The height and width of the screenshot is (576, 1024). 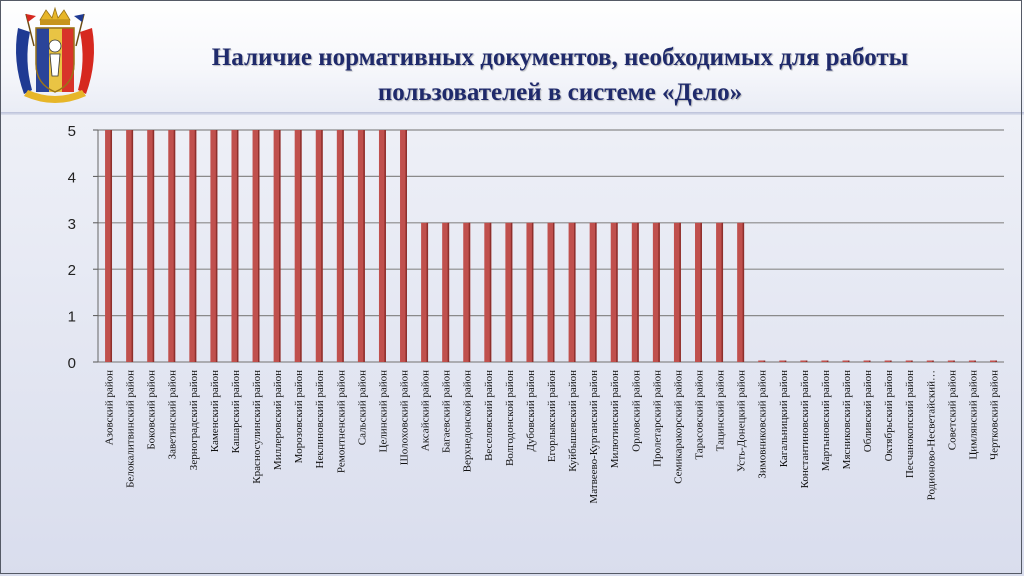 I want to click on y-tick-label: 0, so click(x=72, y=363).